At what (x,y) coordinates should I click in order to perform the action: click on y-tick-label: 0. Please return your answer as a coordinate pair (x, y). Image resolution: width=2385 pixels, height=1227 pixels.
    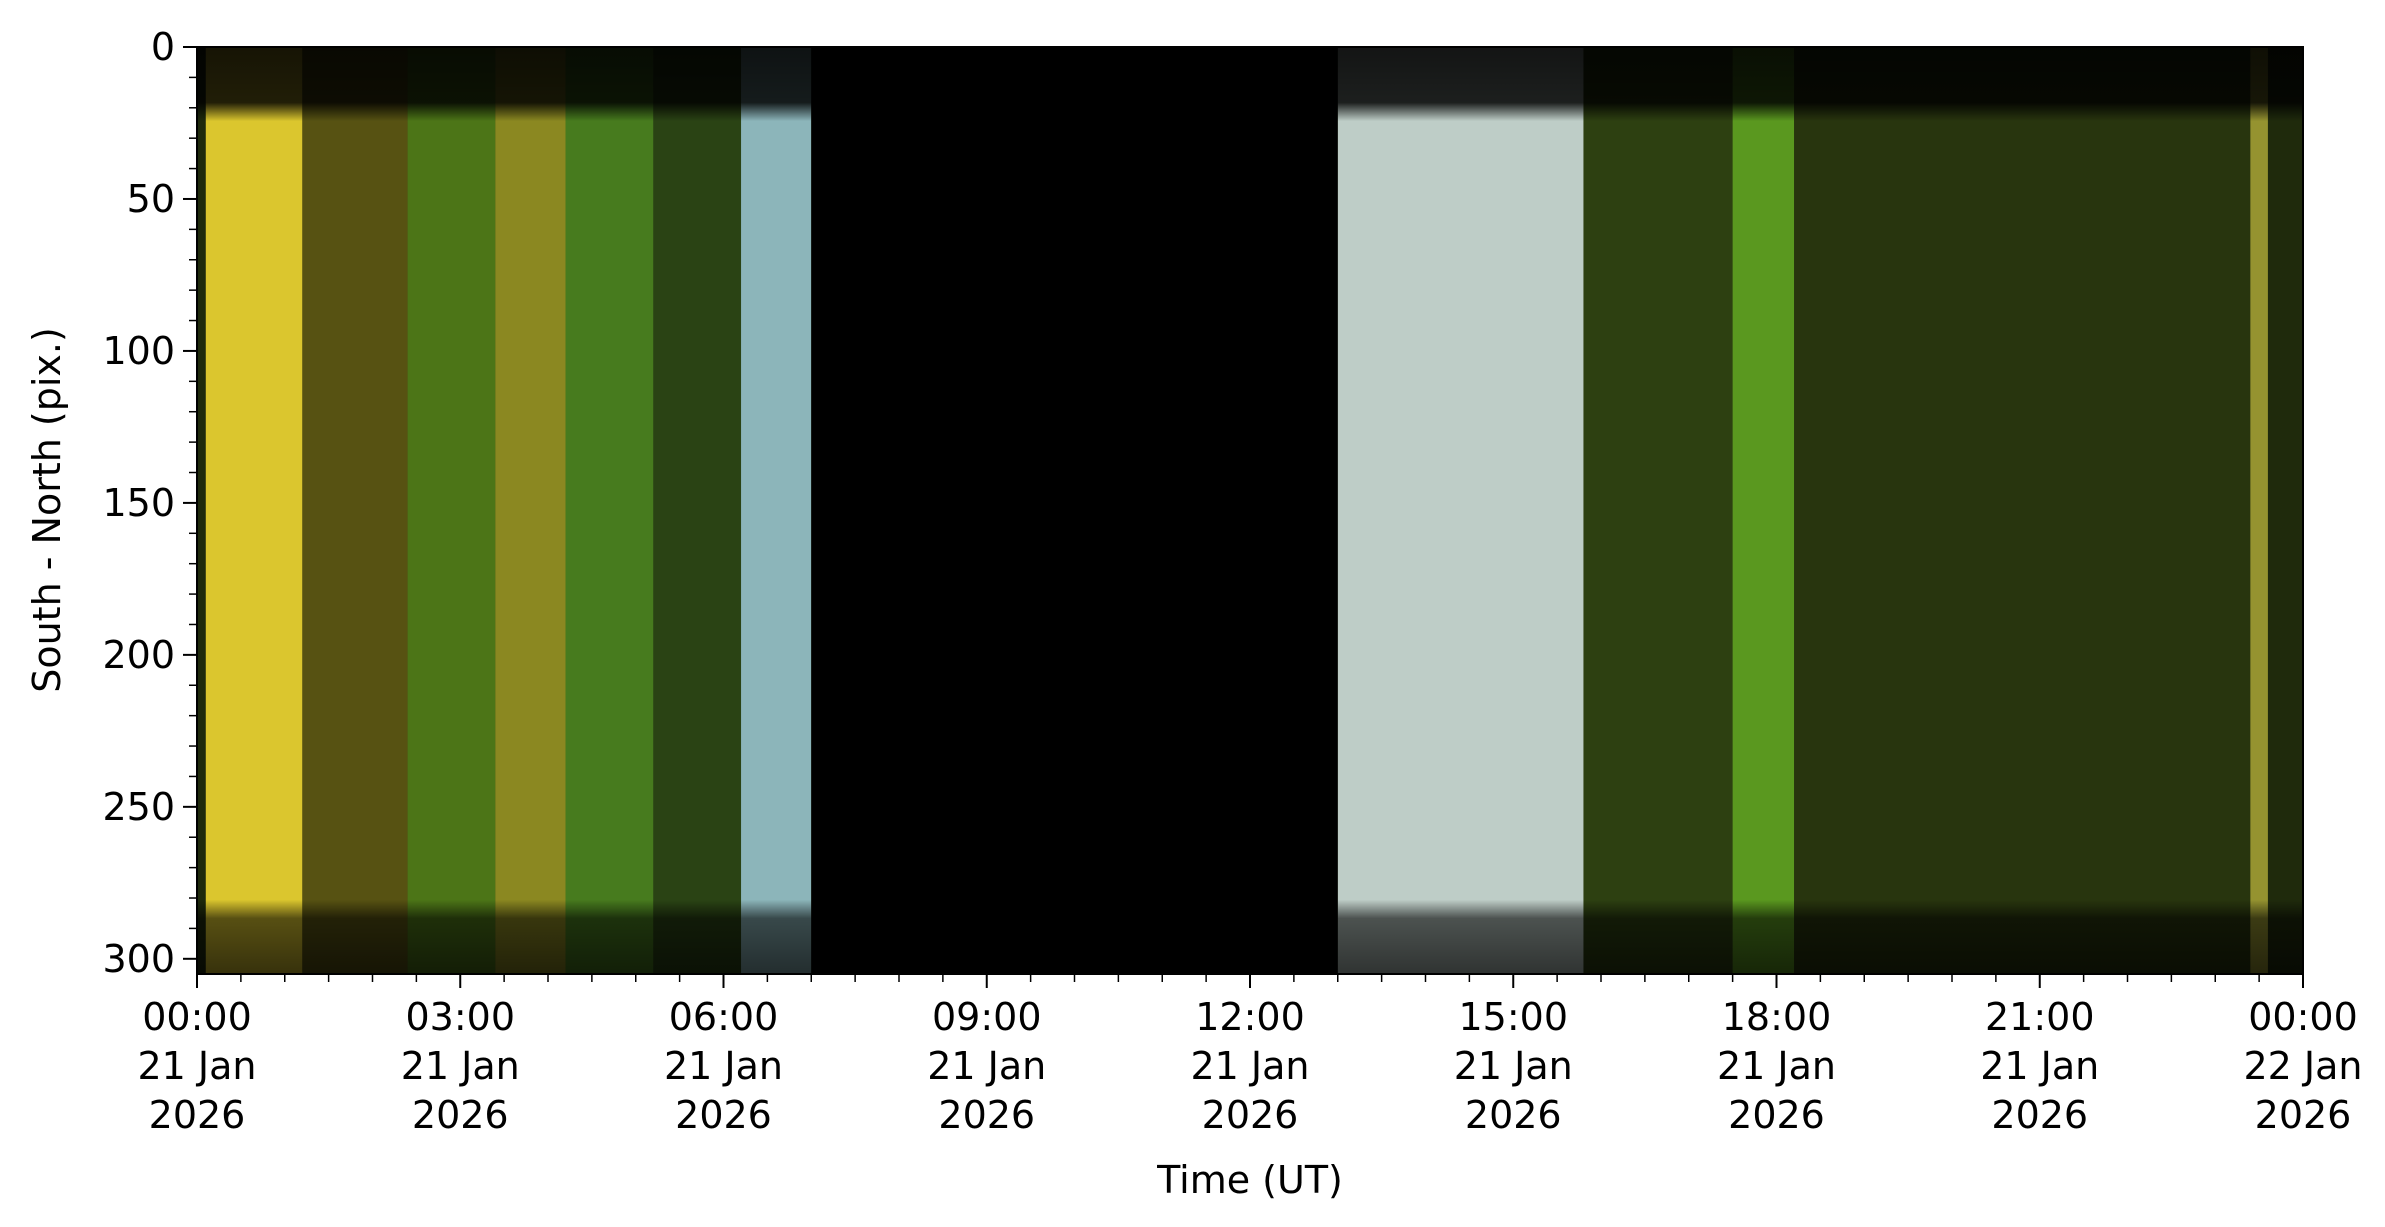
    Looking at the image, I should click on (163, 47).